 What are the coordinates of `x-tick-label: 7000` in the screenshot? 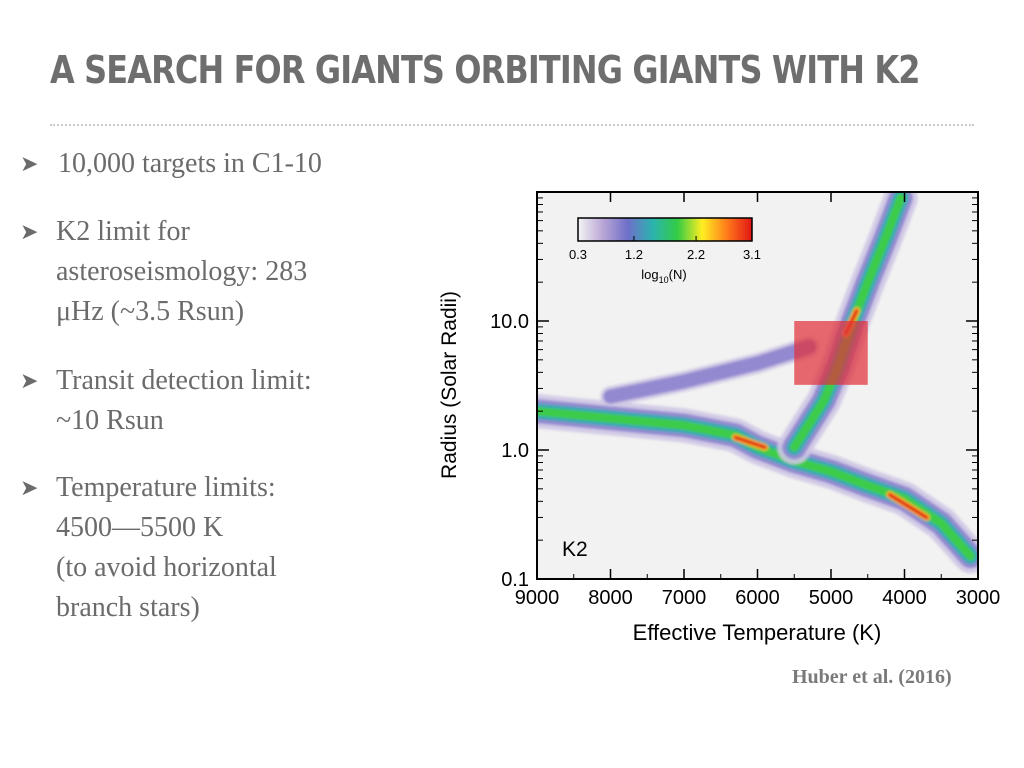 It's located at (684, 598).